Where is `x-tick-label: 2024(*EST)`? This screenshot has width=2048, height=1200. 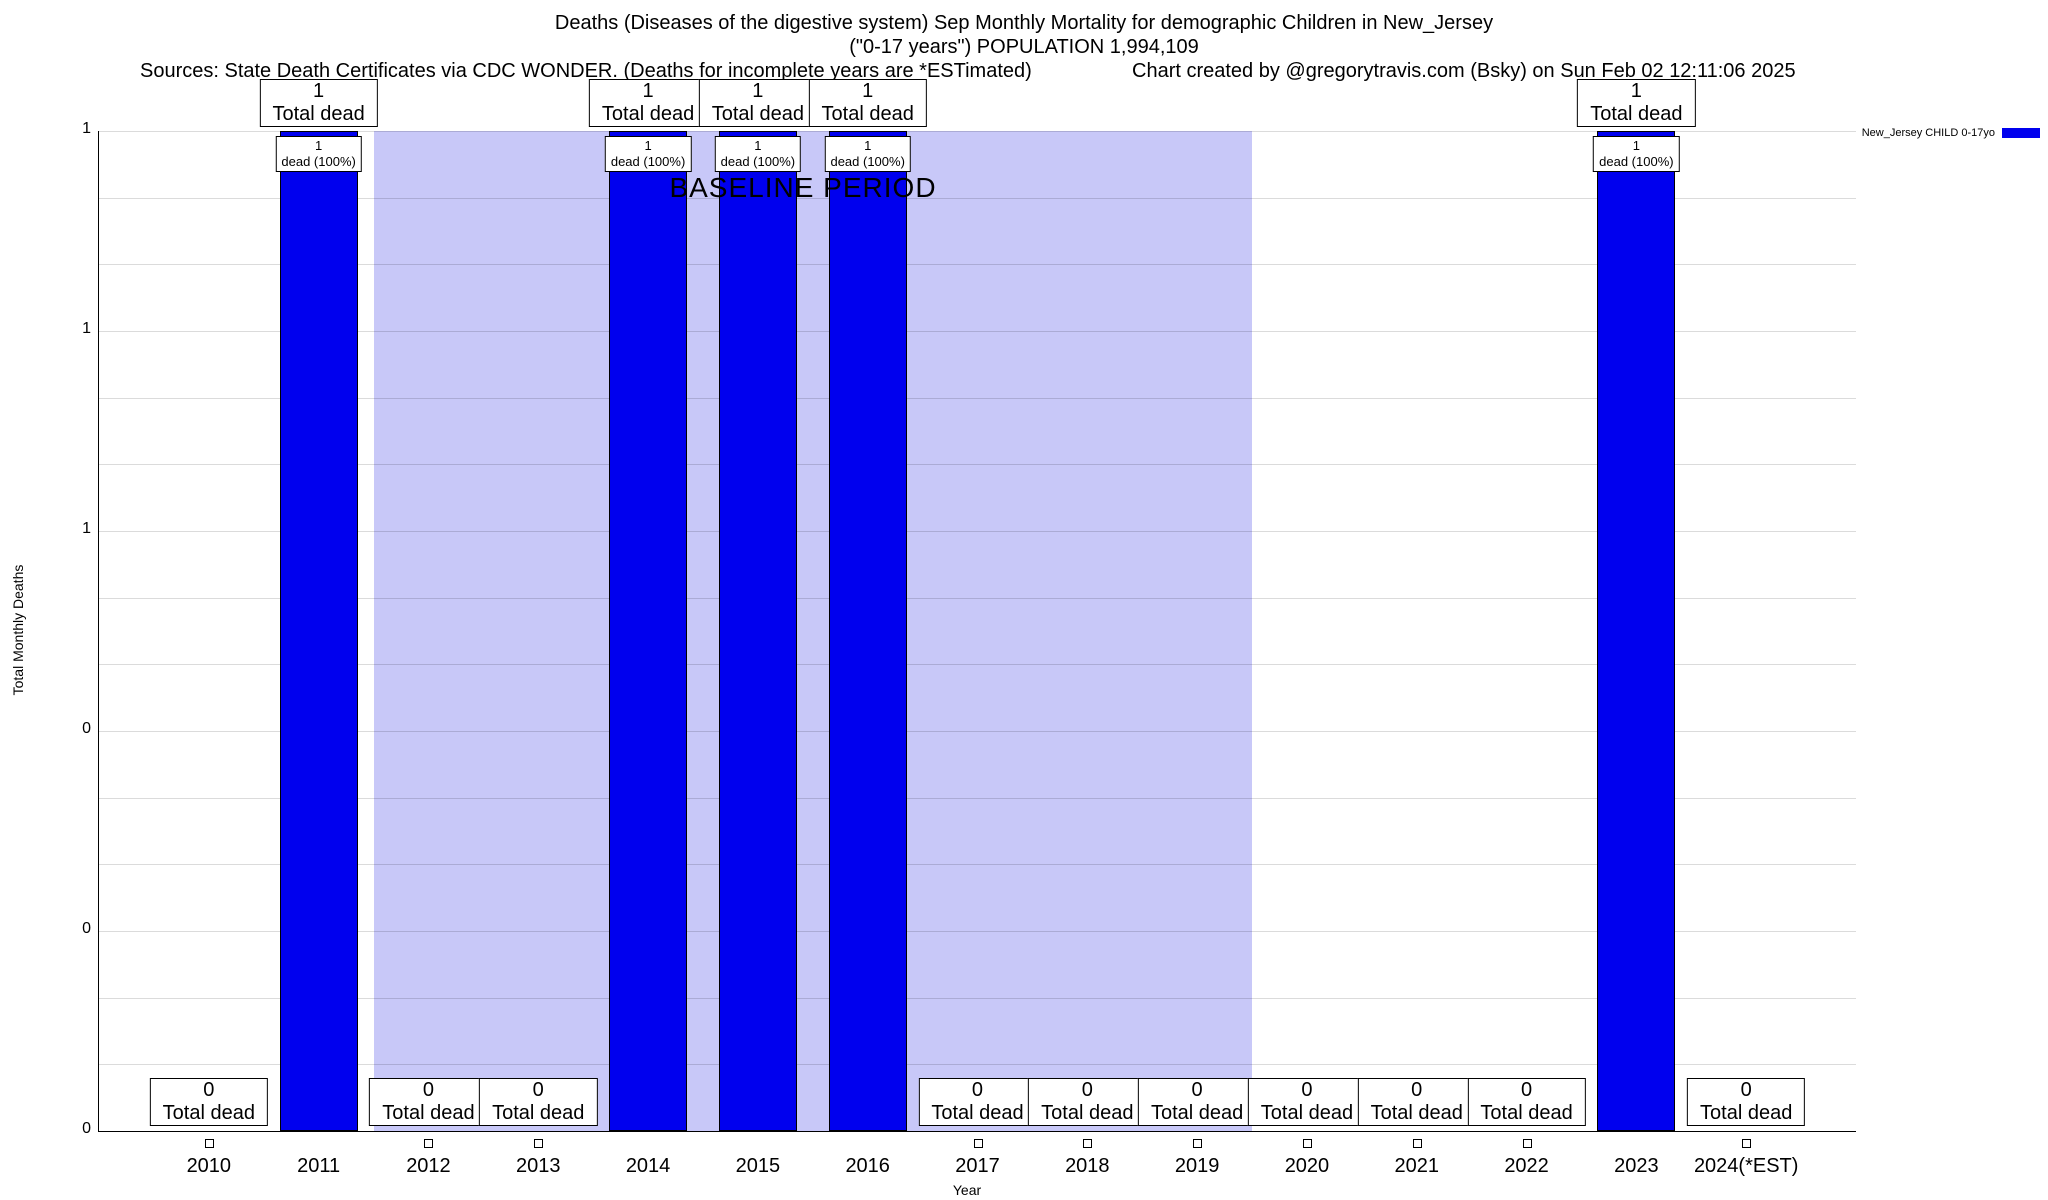
x-tick-label: 2024(*EST) is located at coordinates (1746, 1166).